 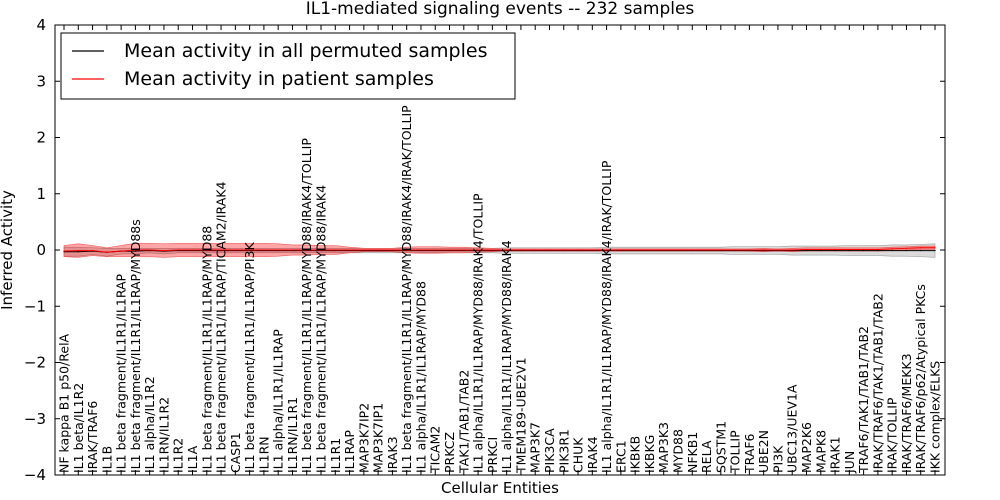 I want to click on x-tick-label: UBC13/UEV1A, so click(x=792, y=428).